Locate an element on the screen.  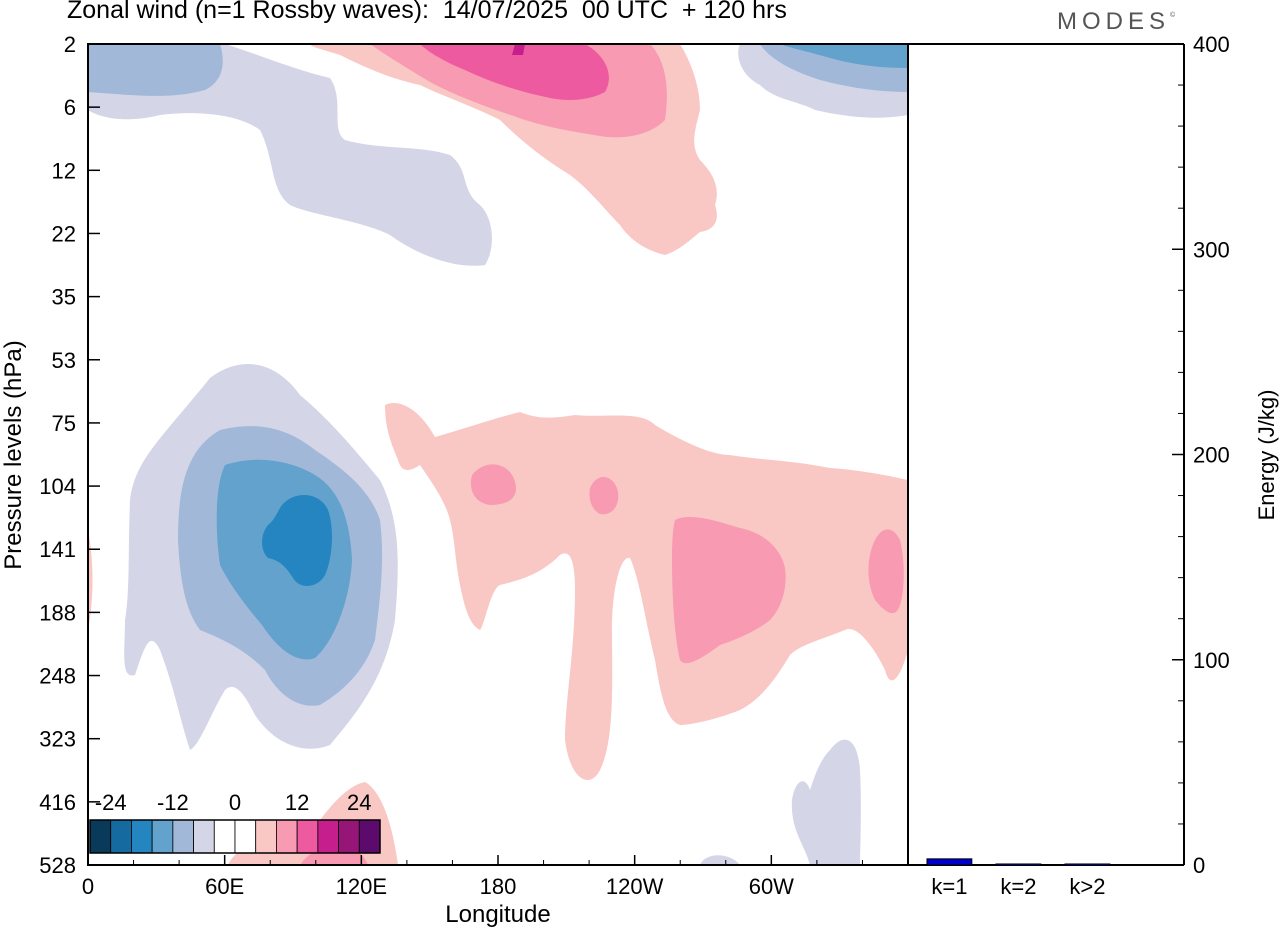
colorbar-label: -12 is located at coordinates (173, 802).